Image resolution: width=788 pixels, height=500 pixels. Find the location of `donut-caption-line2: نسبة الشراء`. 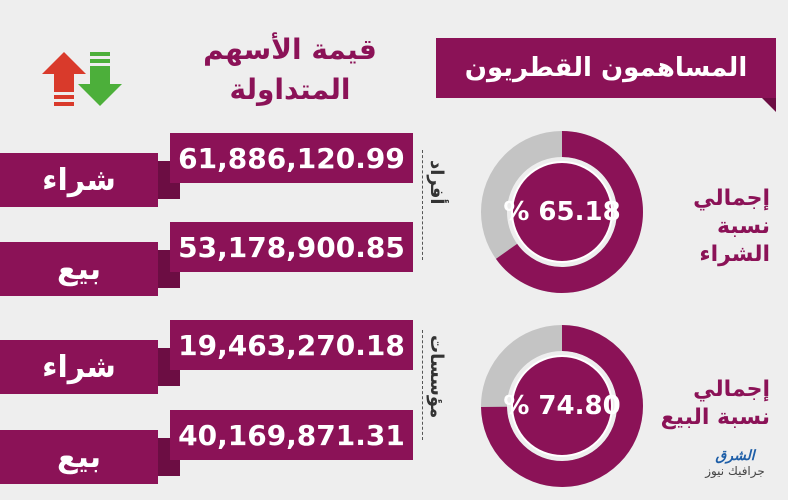

donut-caption-line2: نسبة الشراء is located at coordinates (734, 240).